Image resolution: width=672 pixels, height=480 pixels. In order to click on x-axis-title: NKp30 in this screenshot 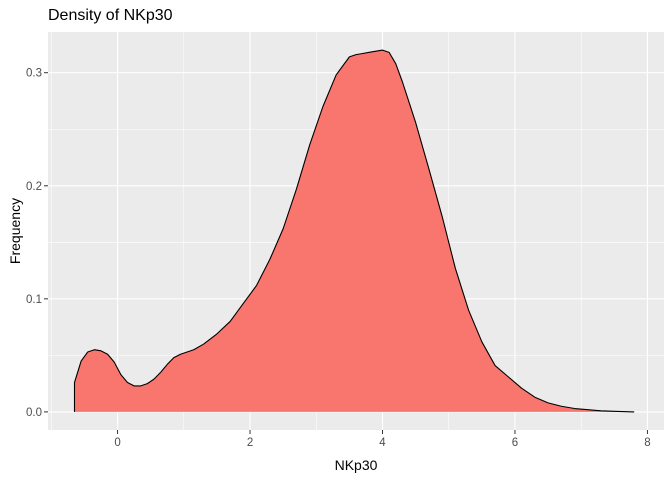, I will do `click(356, 465)`.